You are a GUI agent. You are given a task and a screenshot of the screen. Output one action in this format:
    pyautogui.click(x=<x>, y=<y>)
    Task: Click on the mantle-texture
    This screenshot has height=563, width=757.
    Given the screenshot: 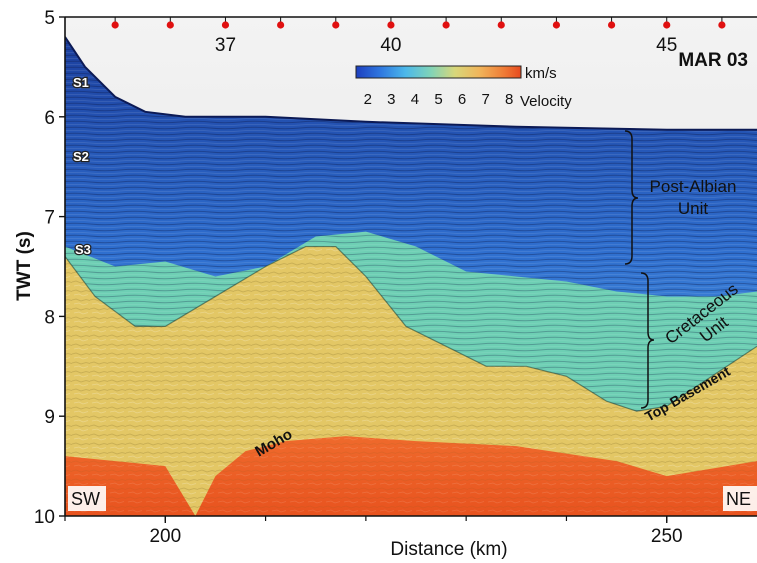 What is the action you would take?
    pyautogui.click(x=411, y=476)
    